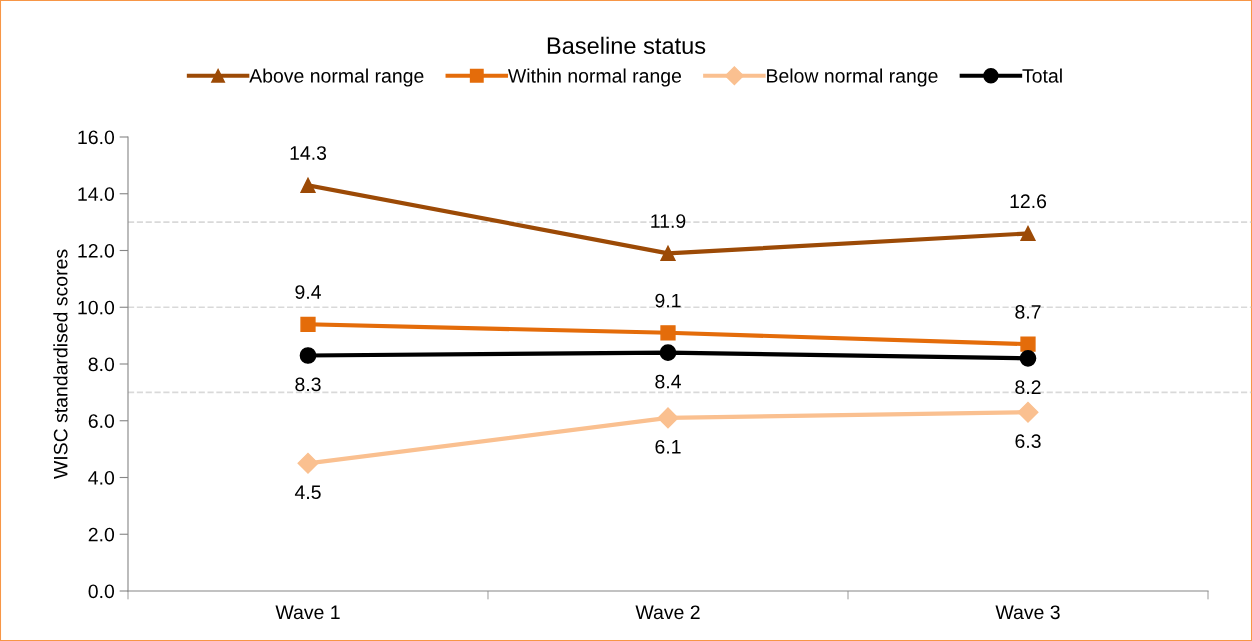  Describe the element at coordinates (1028, 201) in the screenshot. I see `data-label: 12.6` at that location.